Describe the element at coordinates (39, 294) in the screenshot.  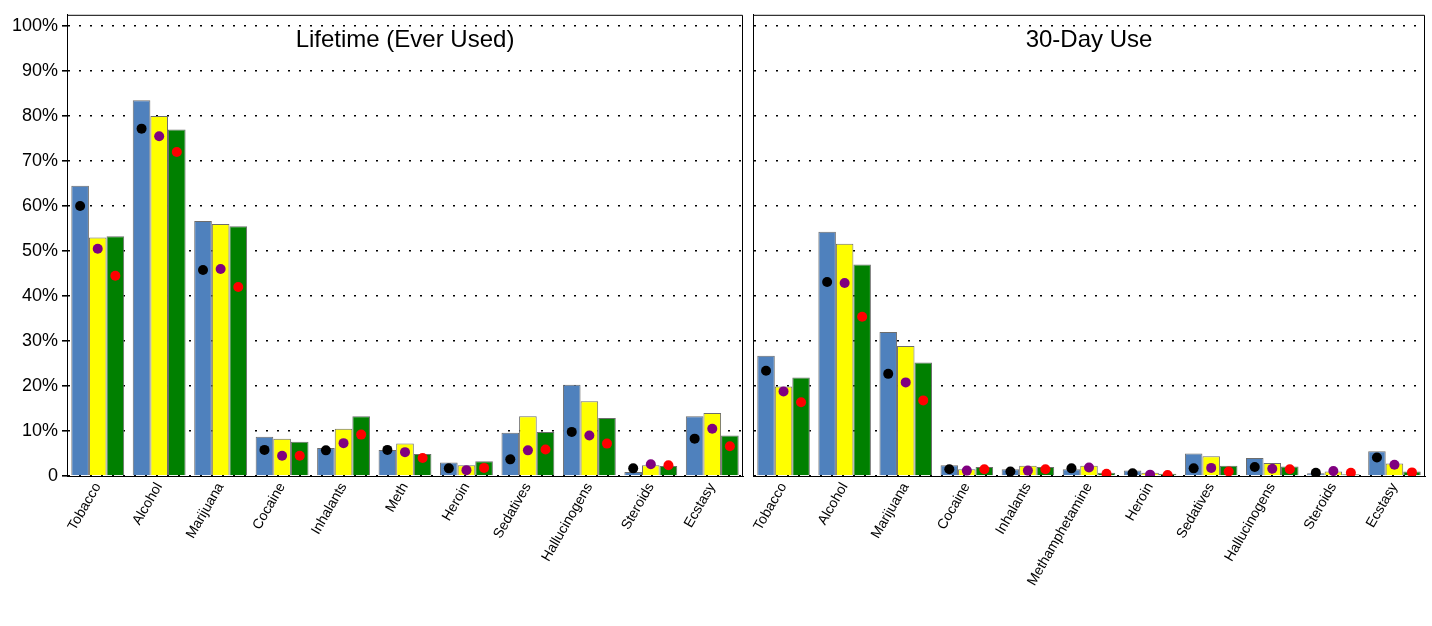
I see `y-tick-label: 40%` at that location.